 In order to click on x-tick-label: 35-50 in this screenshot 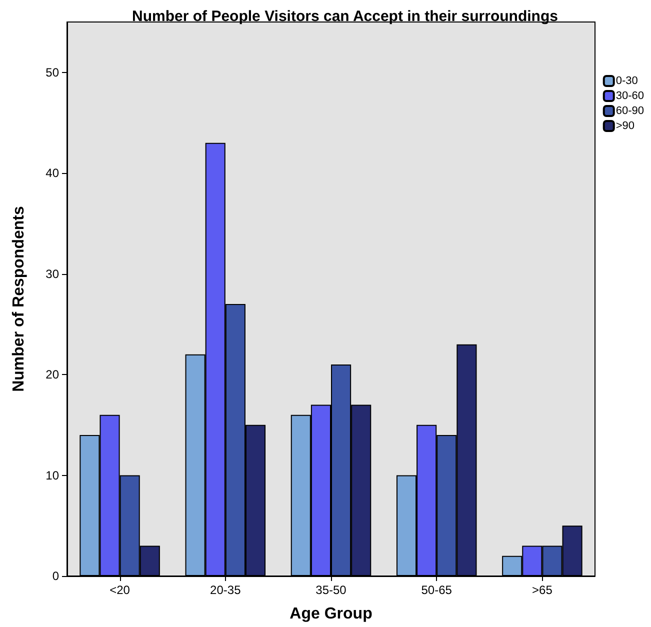, I will do `click(331, 590)`.